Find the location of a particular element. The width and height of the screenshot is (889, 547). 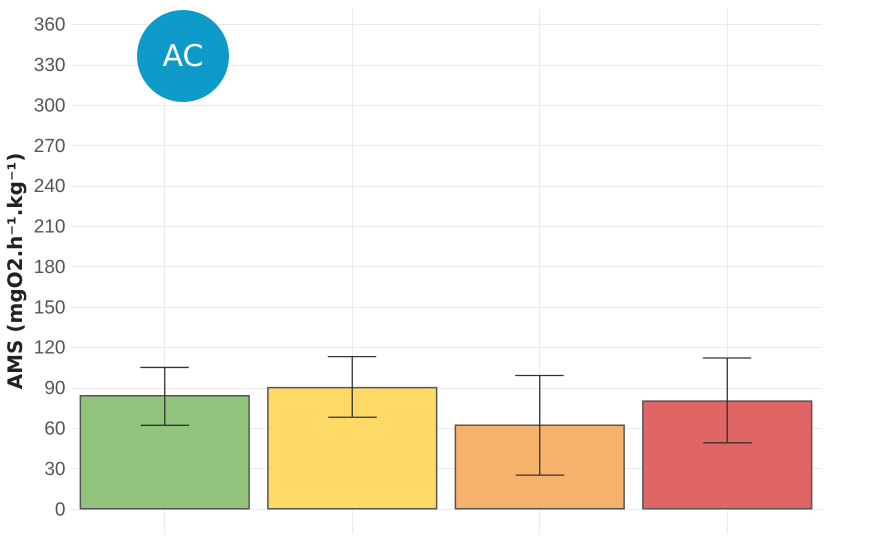

y-tick-label: 360 is located at coordinates (50, 25).